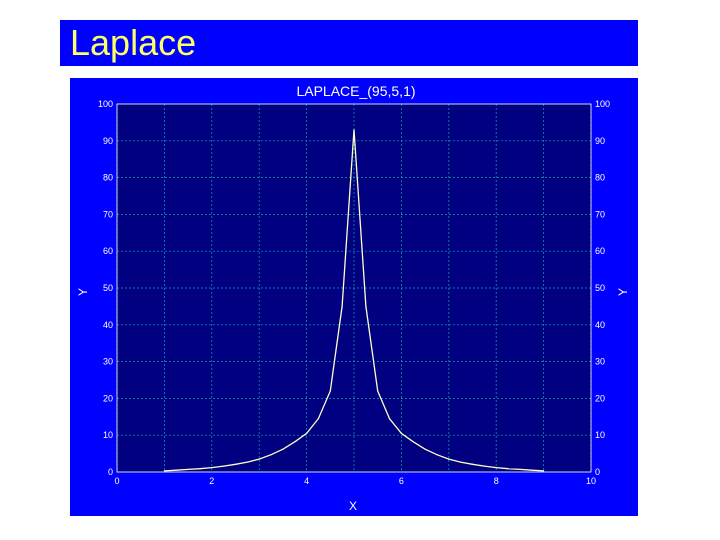 Image resolution: width=720 pixels, height=540 pixels. Describe the element at coordinates (108, 141) in the screenshot. I see `y-tick-label-left: 90` at that location.